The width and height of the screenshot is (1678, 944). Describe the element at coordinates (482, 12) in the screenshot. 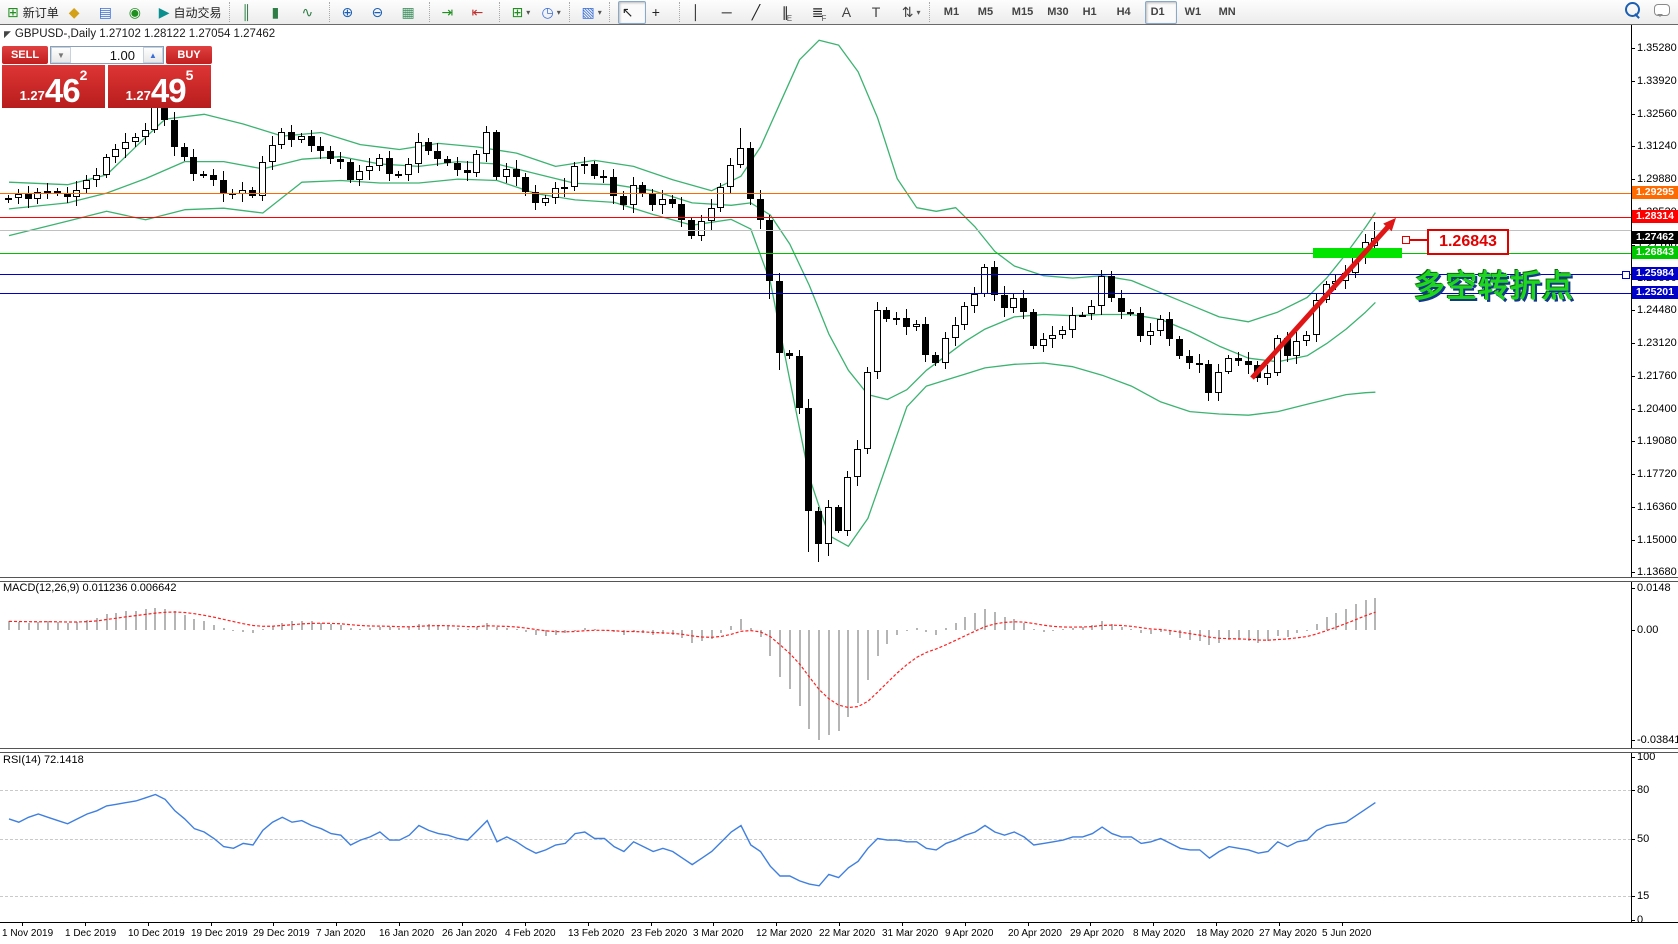

I see `chart-shift-button: ⇤` at that location.